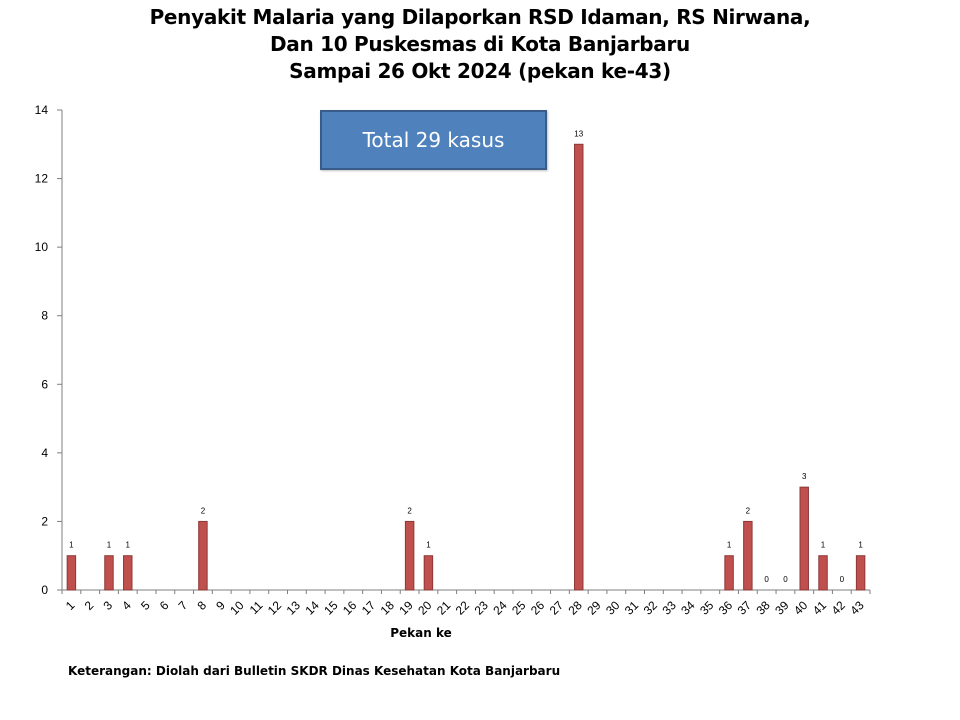  I want to click on x-tick-label: 29, so click(594, 608).